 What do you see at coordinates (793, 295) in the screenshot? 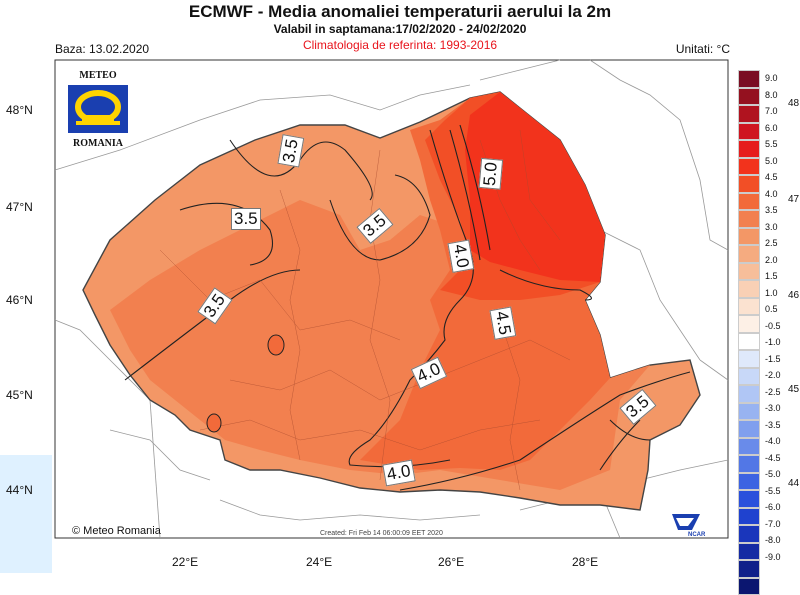
I see `right-lat-label: 46` at bounding box center [793, 295].